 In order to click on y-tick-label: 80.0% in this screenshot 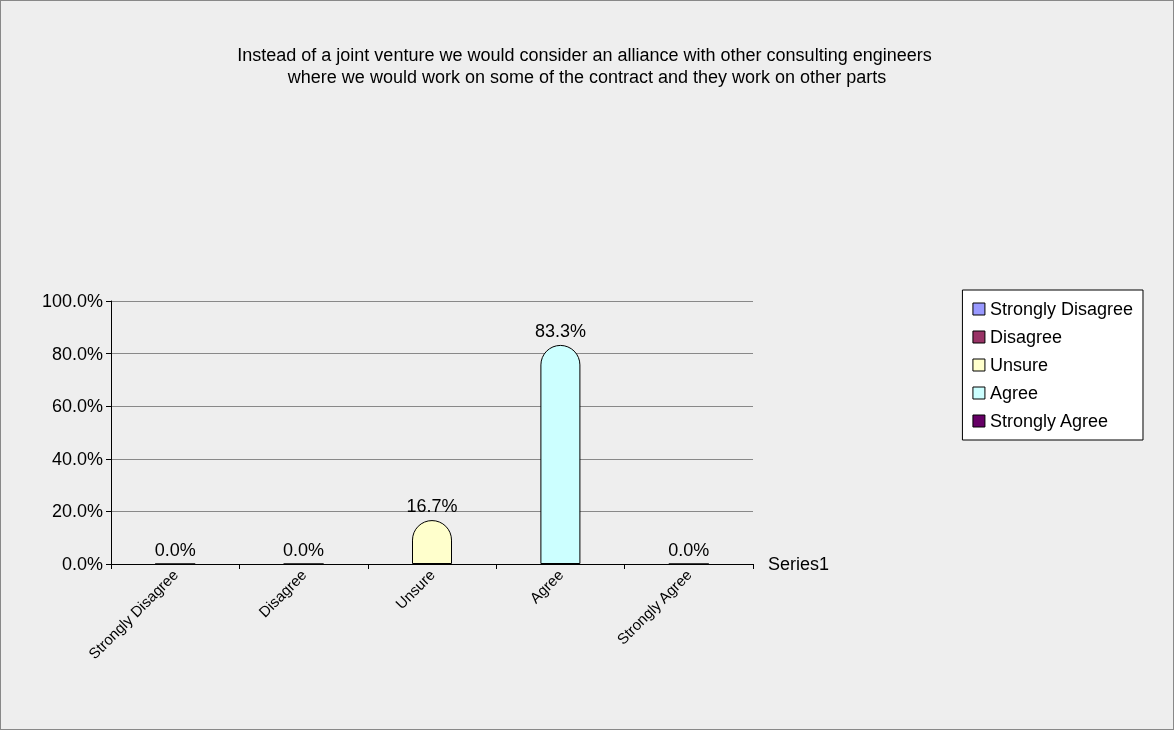, I will do `click(77, 353)`.